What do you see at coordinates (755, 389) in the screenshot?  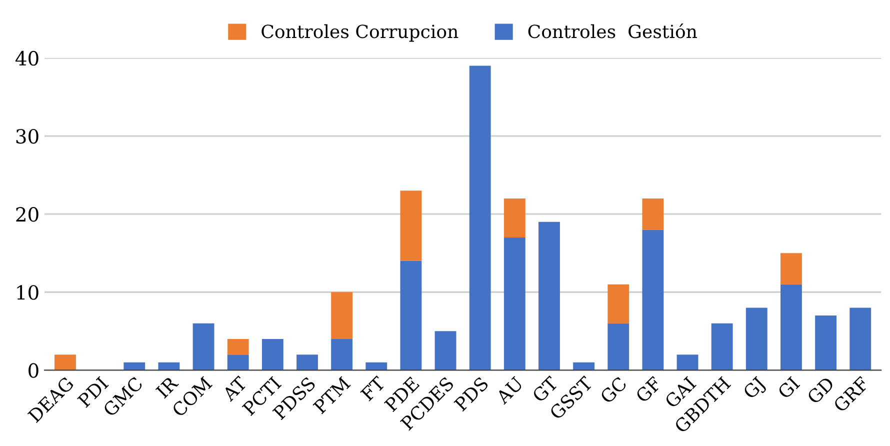 I see `x-tick-label: GJ` at bounding box center [755, 389].